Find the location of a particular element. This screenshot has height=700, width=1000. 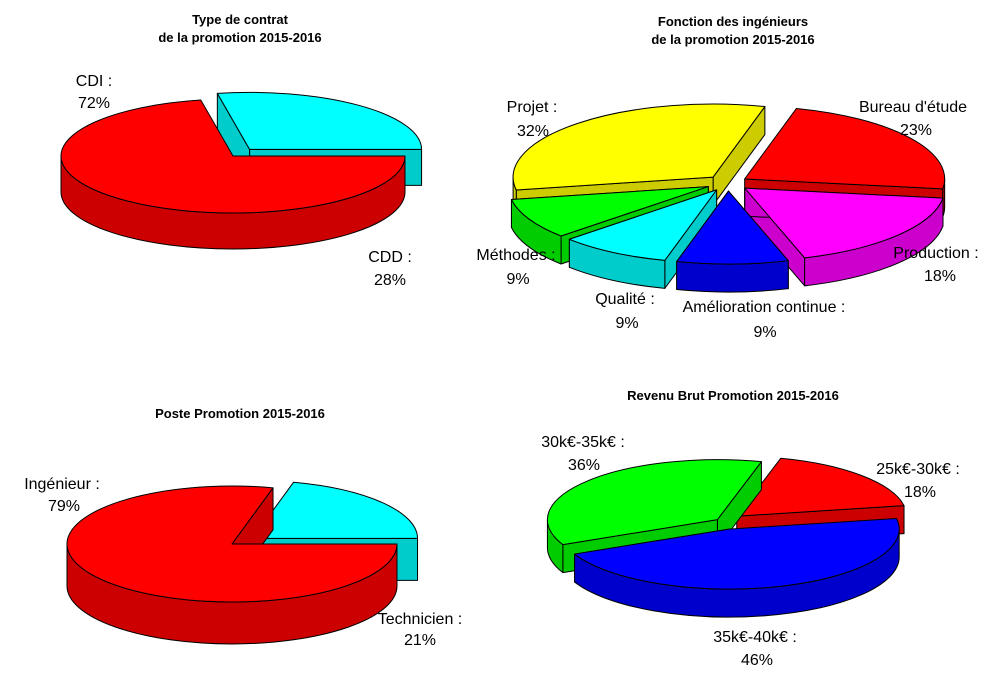

chart1-slices is located at coordinates (241, 170).